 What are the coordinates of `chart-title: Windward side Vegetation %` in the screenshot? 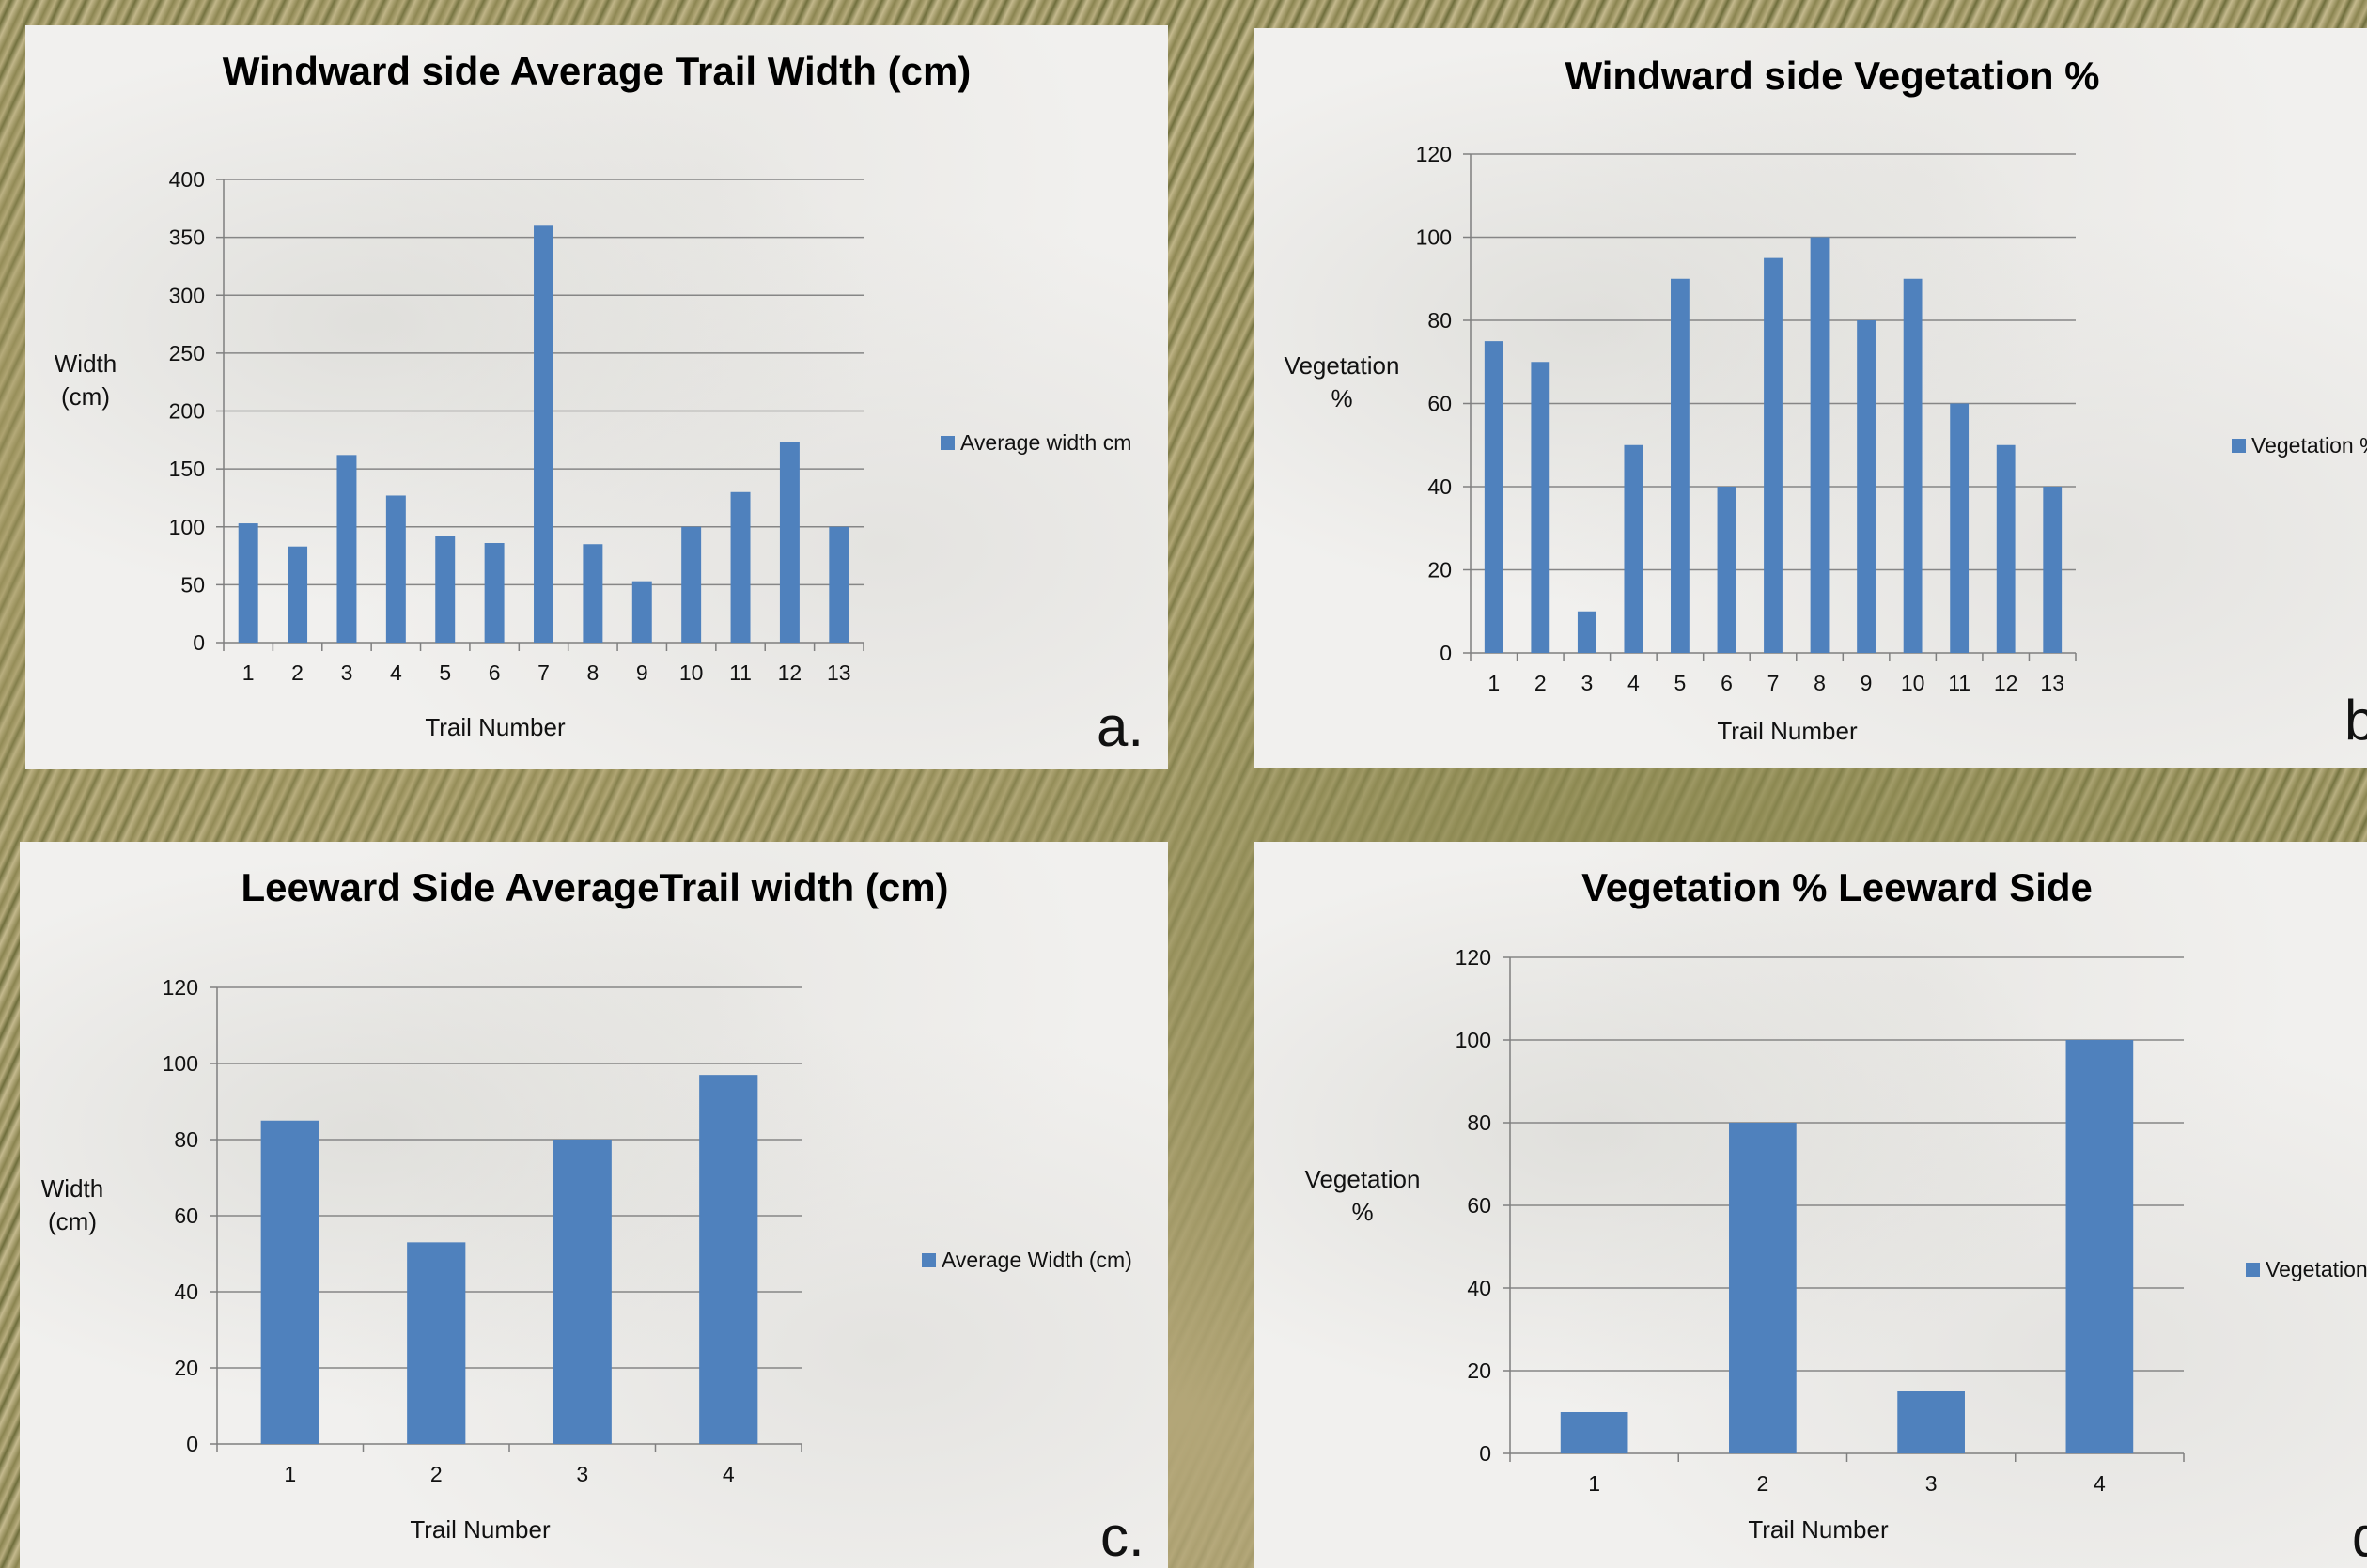 It's located at (1832, 76).